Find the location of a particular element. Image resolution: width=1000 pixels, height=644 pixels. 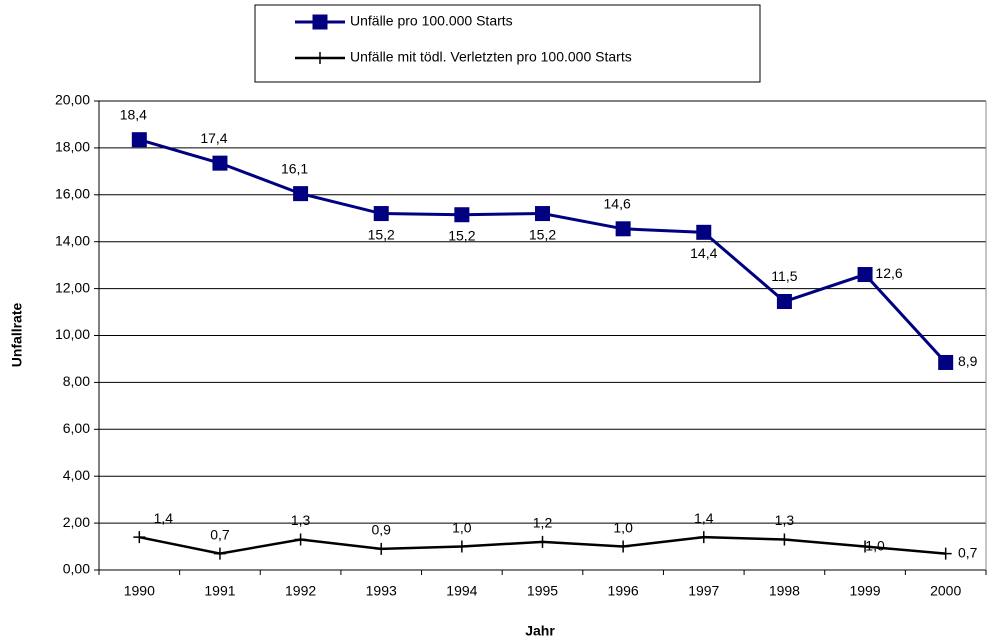

y-tick-label: 2,00 is located at coordinates (76, 522).